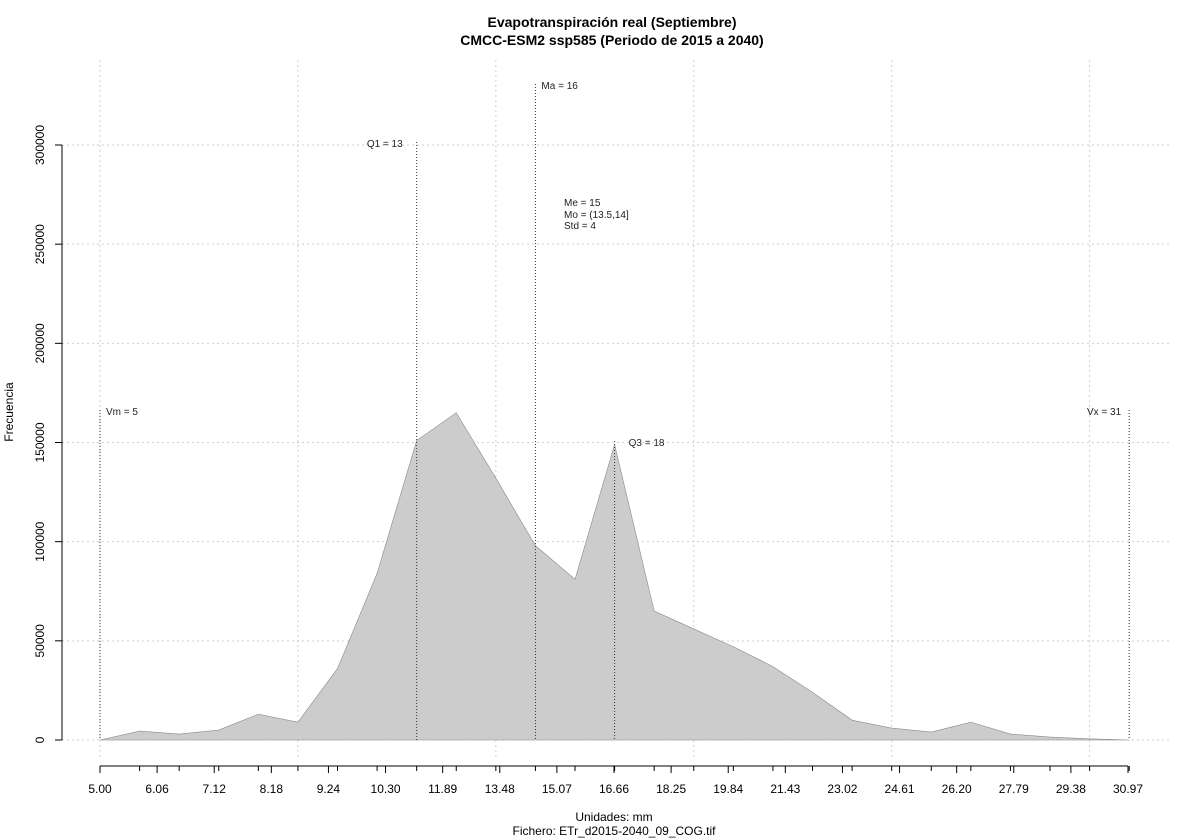 The image size is (1200, 840). I want to click on x-tick-label: 21.43, so click(785, 789).